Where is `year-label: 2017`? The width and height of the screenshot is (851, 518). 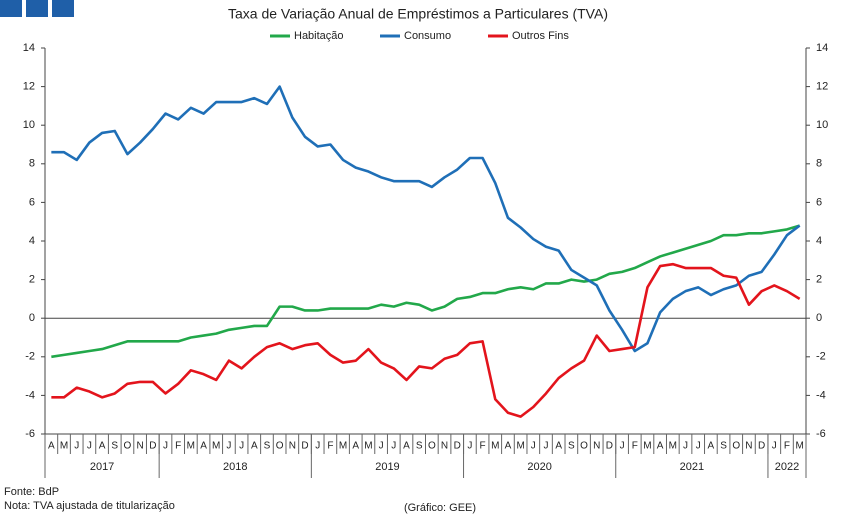
year-label: 2017 is located at coordinates (102, 467).